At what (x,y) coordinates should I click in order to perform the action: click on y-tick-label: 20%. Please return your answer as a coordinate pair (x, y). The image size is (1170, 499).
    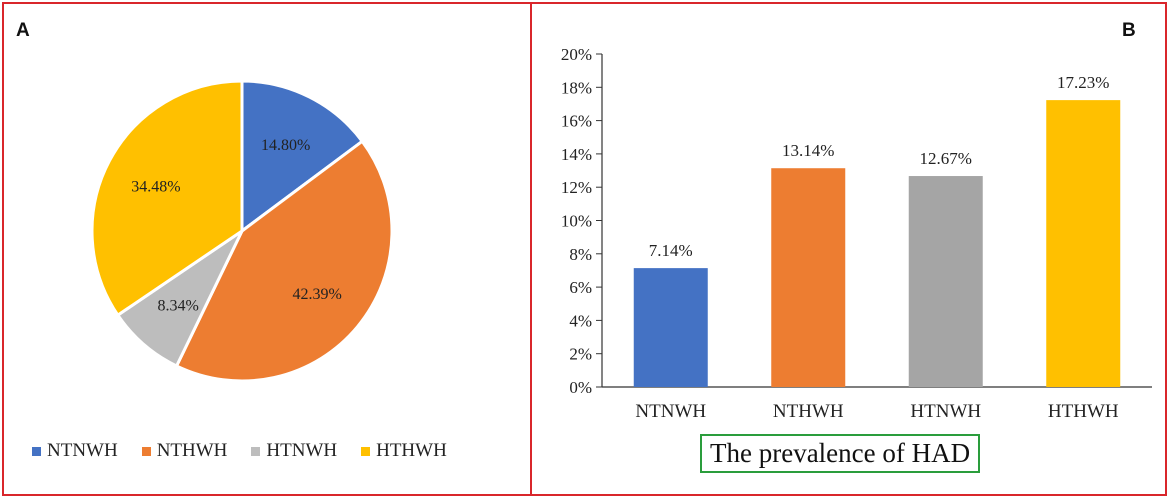
    Looking at the image, I should click on (576, 54).